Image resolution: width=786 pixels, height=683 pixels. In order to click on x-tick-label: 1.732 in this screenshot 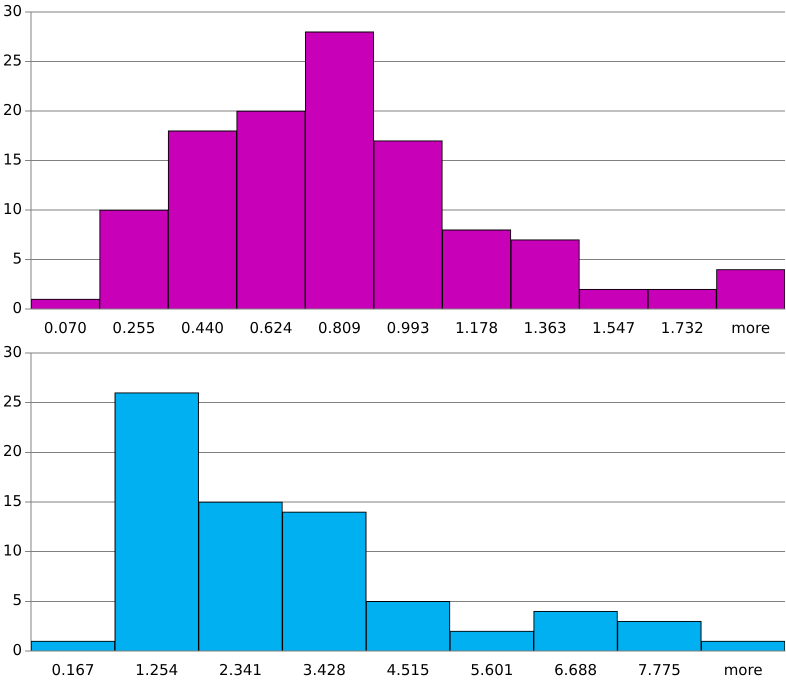, I will do `click(682, 327)`.